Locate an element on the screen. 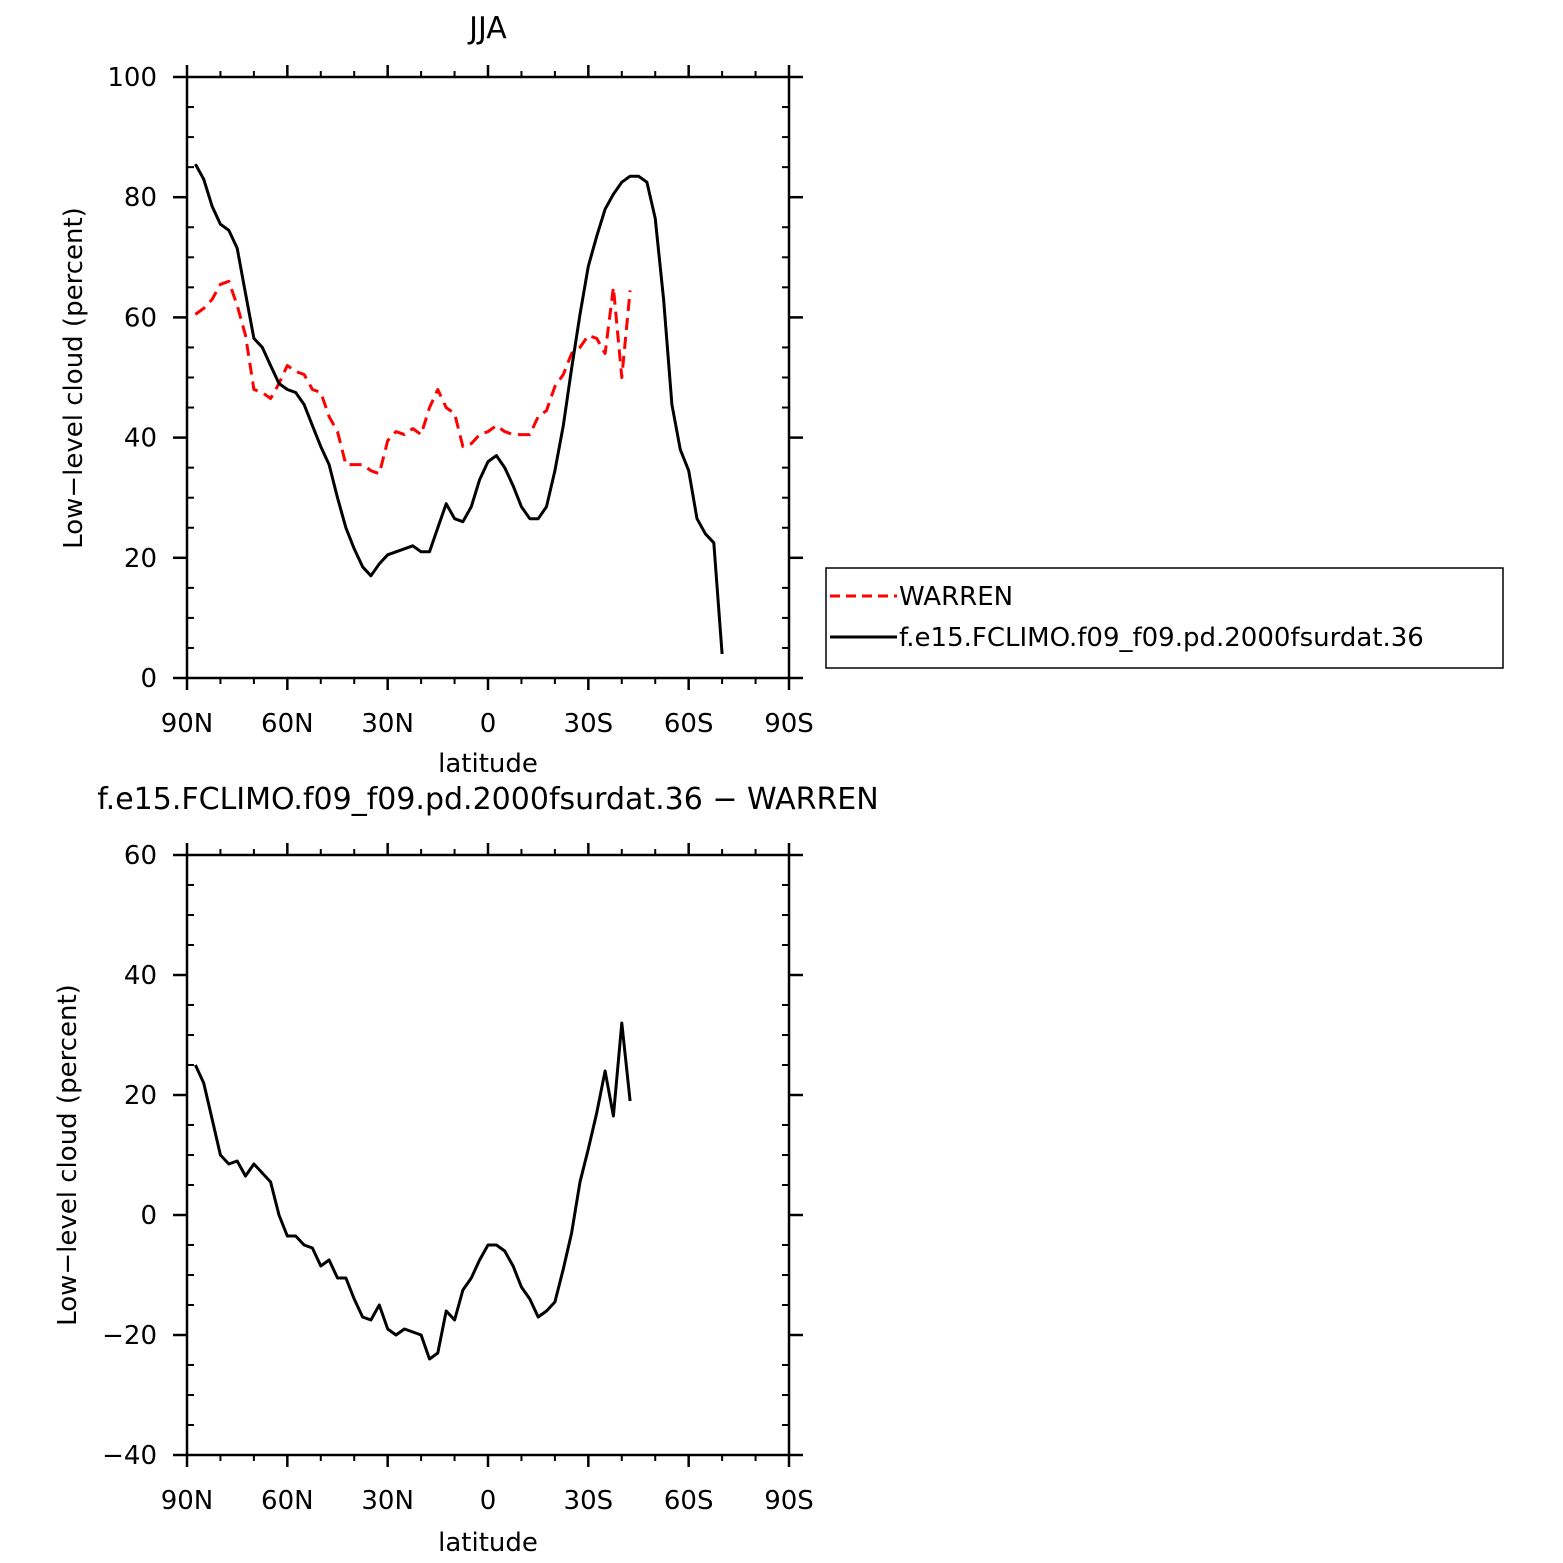  top-x-tick-labels: 90N 60N 30N 0 30S 60S 90S is located at coordinates (487, 724).